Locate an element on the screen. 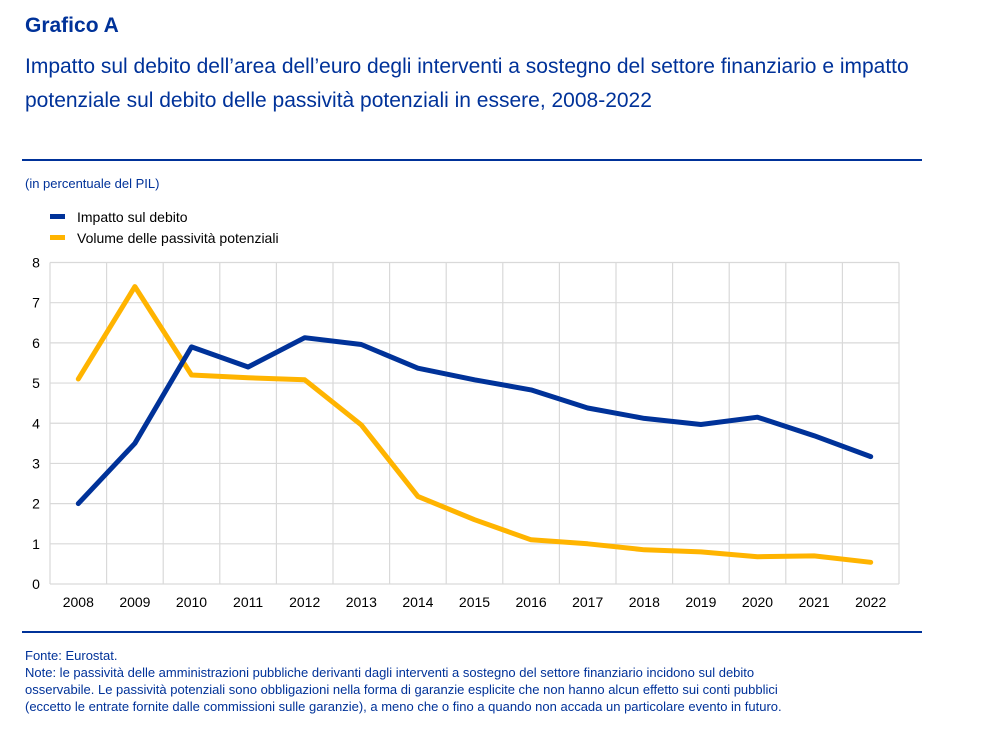 The width and height of the screenshot is (993, 731). y-axis-ticks: 0 1 2 3 4 5 6 7 8 is located at coordinates (36, 424).